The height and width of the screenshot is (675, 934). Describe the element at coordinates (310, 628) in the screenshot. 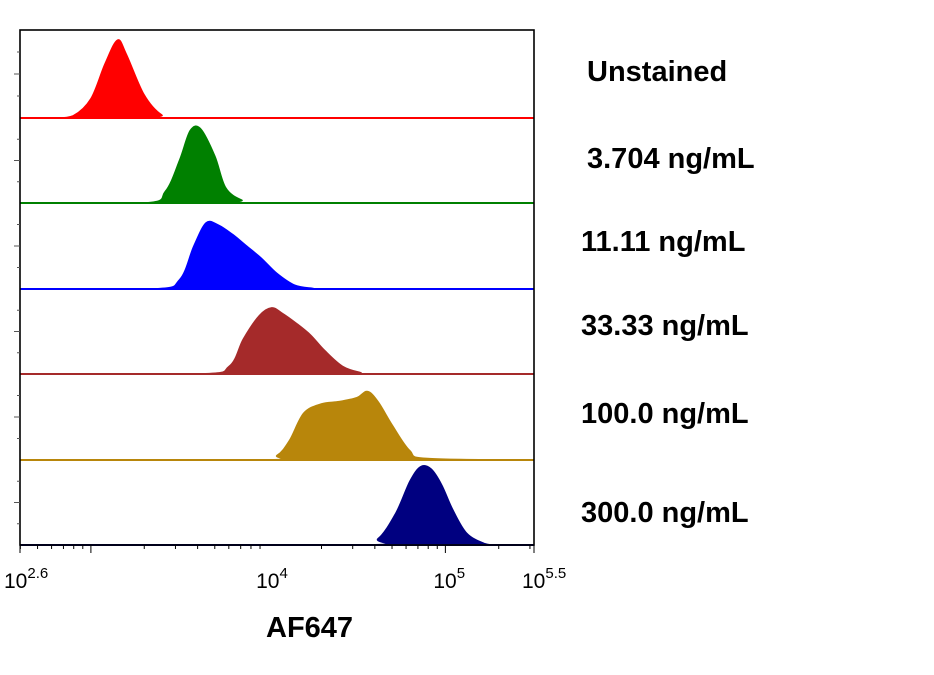

I see `x-axis-label: AF647` at that location.